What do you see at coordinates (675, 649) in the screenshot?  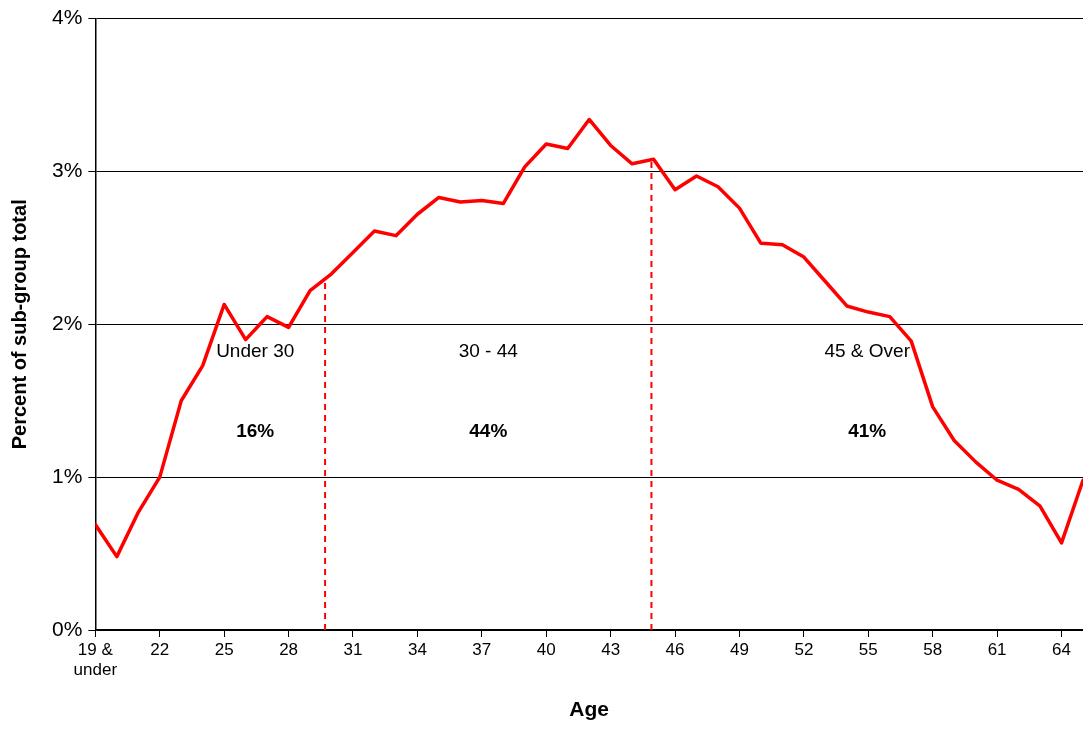 I see `x-tick-label: 46` at bounding box center [675, 649].